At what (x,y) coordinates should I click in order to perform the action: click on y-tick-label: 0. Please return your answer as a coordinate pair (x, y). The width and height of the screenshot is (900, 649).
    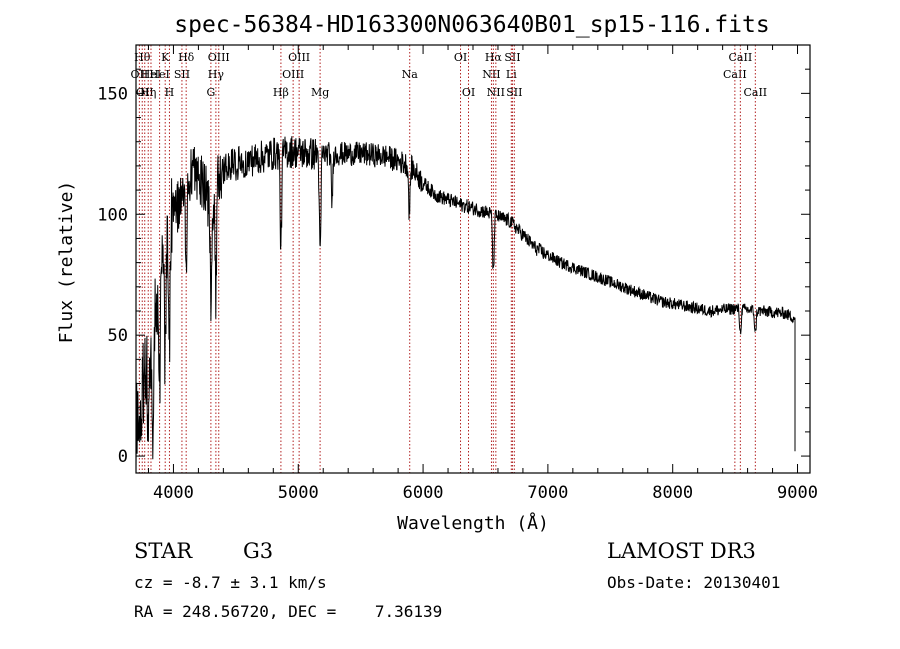
    Looking at the image, I should click on (123, 457).